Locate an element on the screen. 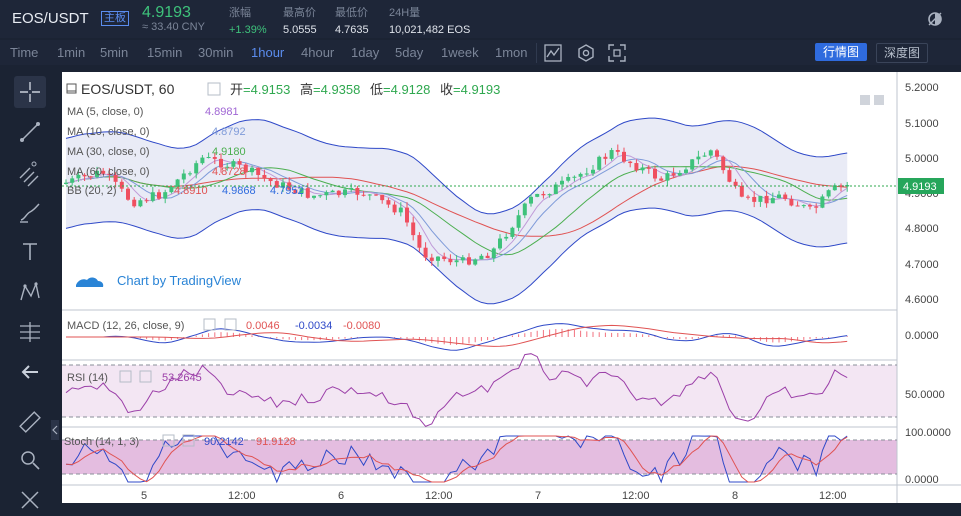  depth-view-button: 深度图 is located at coordinates (902, 53).